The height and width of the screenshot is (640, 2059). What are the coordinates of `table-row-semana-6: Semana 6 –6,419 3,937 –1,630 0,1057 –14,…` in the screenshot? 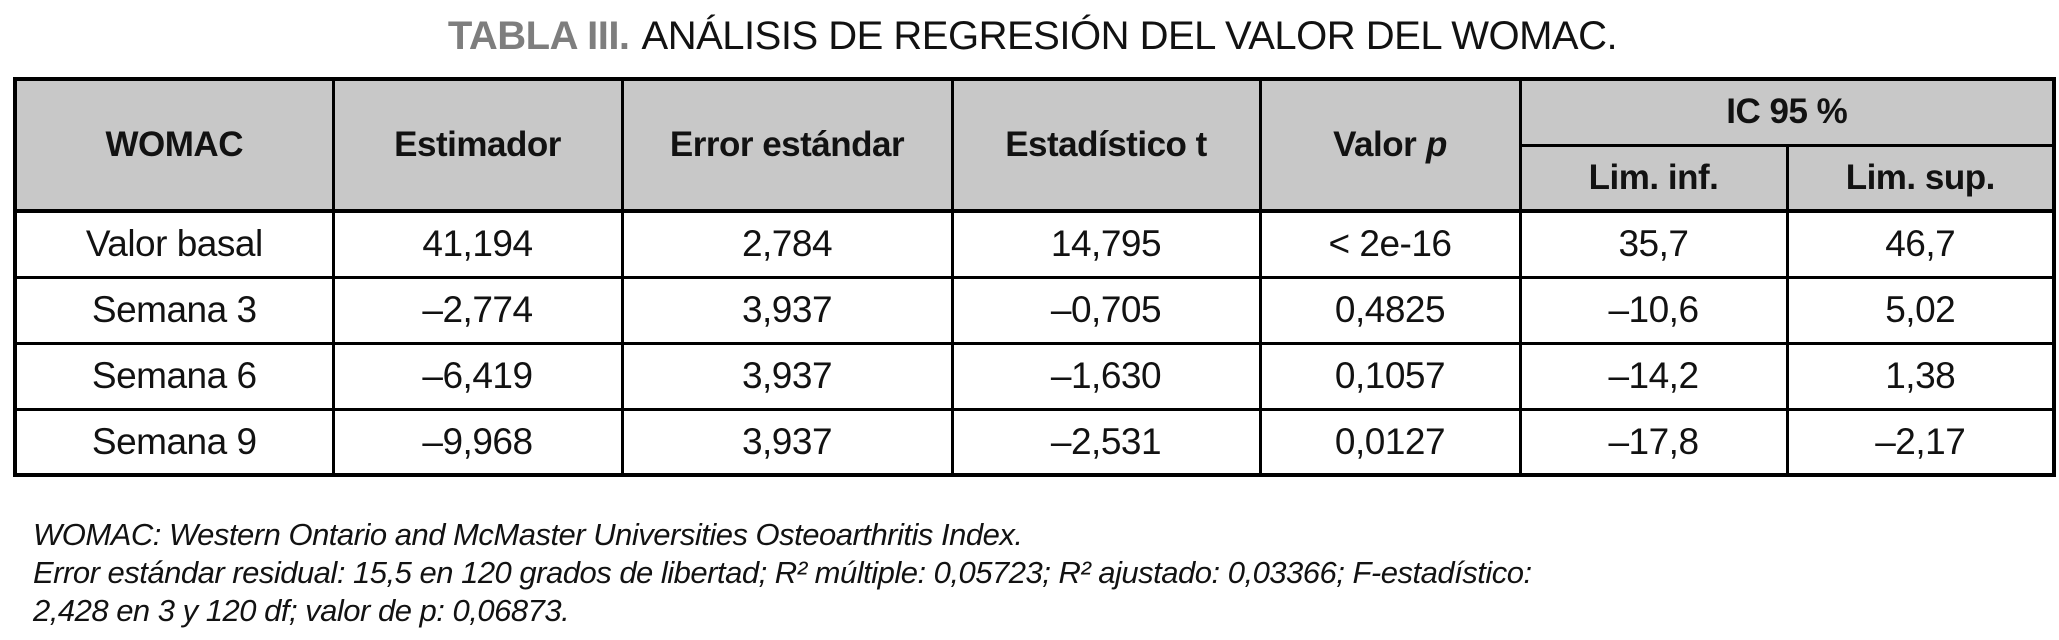 It's located at (1034, 376).